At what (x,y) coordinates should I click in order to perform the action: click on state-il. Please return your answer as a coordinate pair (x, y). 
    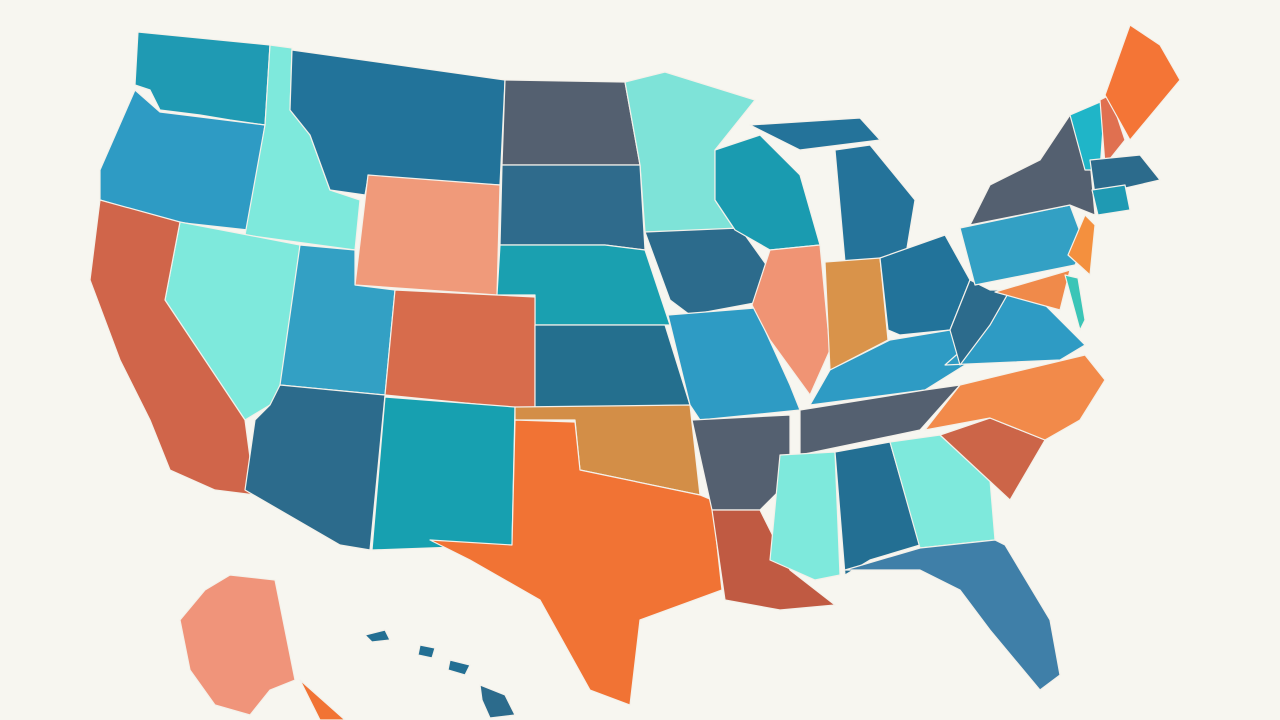
    Looking at the image, I should click on (791, 320).